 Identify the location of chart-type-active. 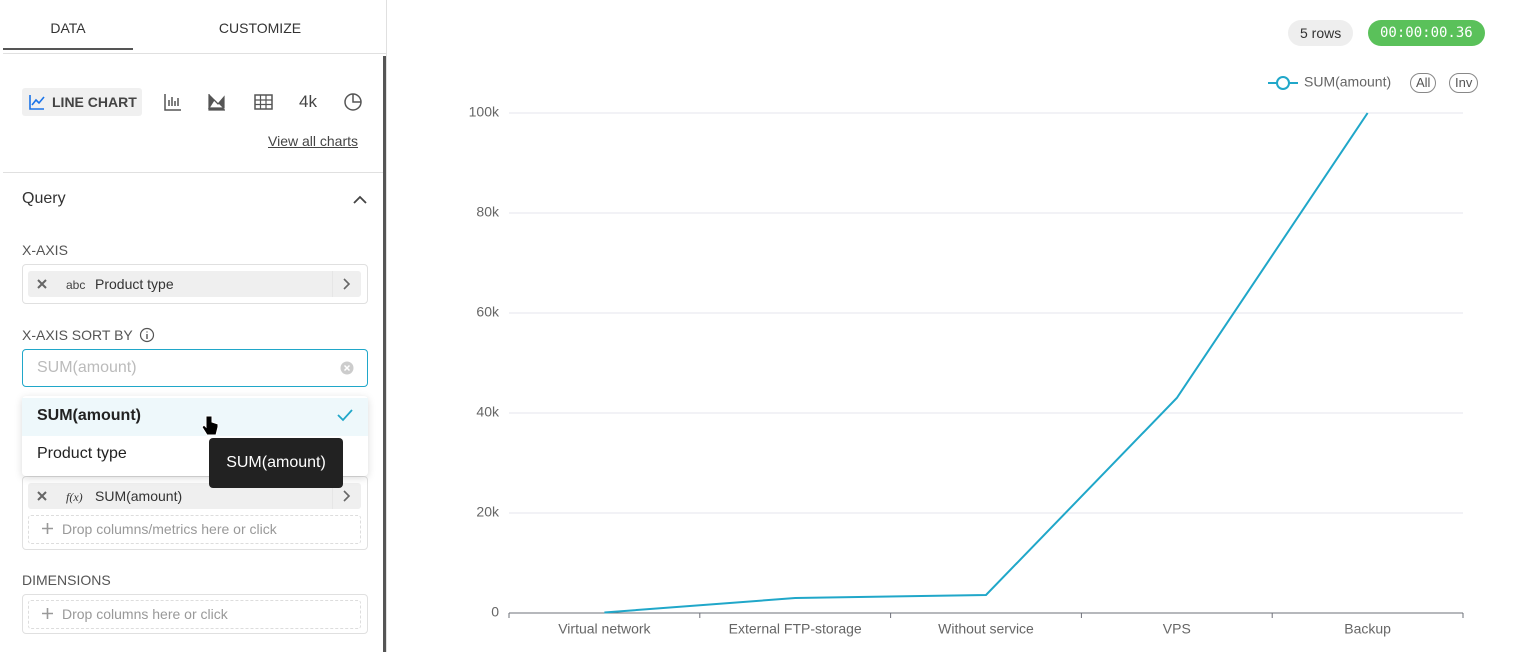
(82, 102).